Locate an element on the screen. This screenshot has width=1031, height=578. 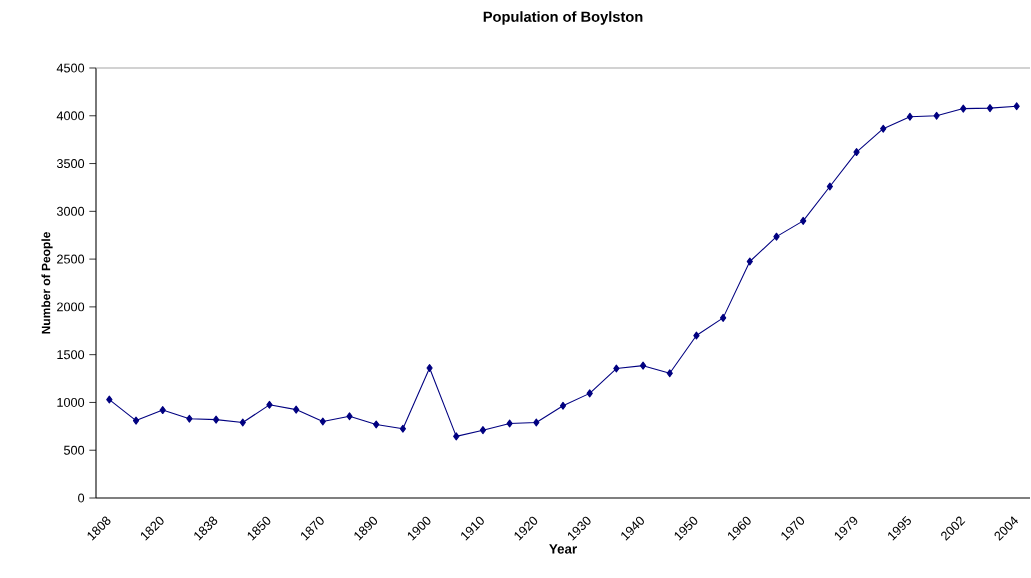
y-tick-label: 500 is located at coordinates (74, 450).